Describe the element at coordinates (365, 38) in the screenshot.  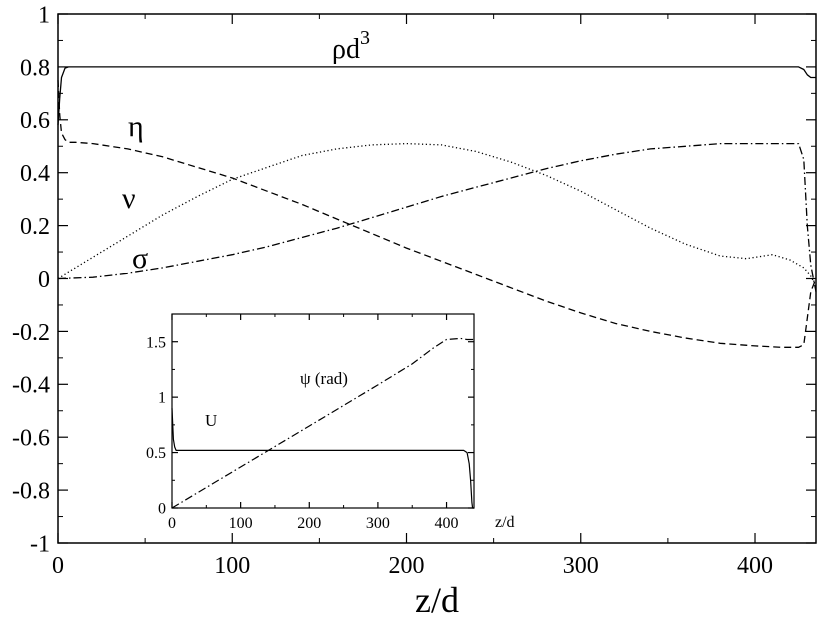
I see `main-annotation-rho-sup: 3` at that location.